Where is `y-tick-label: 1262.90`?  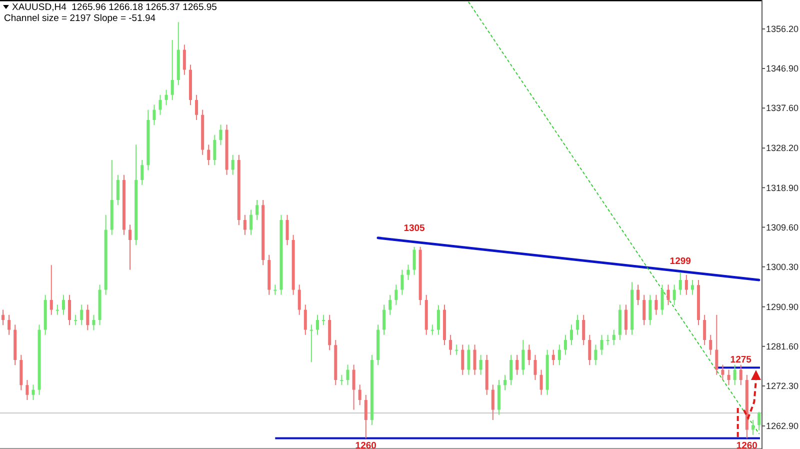 y-tick-label: 1262.90 is located at coordinates (782, 426).